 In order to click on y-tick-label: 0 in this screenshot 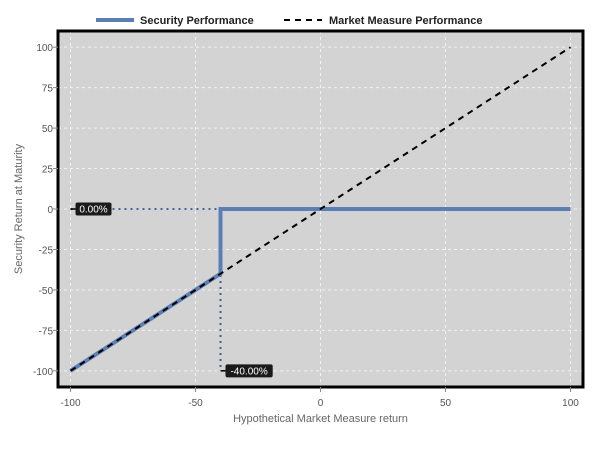, I will do `click(50, 210)`.